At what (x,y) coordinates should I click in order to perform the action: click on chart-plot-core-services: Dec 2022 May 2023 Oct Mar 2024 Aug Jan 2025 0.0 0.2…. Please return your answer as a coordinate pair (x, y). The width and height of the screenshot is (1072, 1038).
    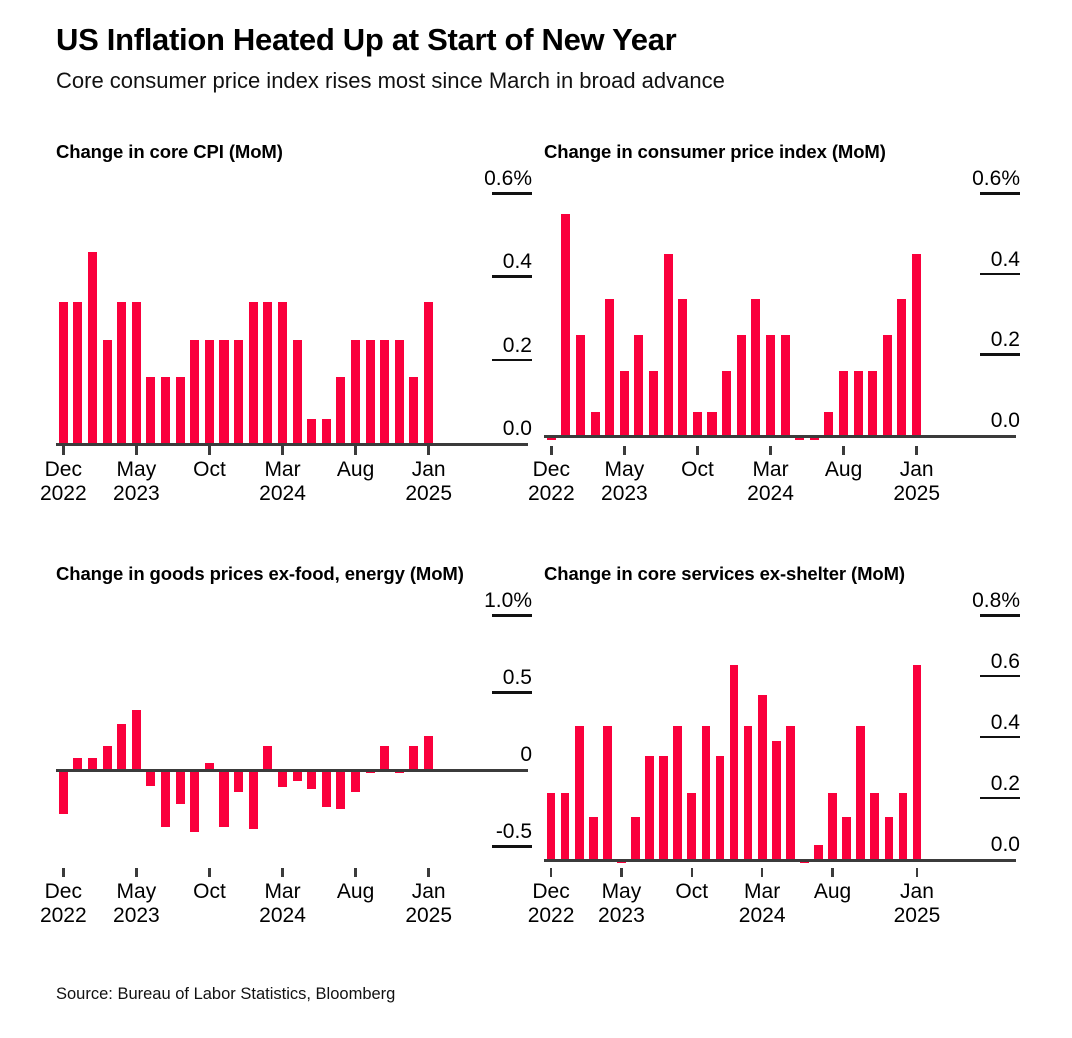
    Looking at the image, I should click on (774, 759).